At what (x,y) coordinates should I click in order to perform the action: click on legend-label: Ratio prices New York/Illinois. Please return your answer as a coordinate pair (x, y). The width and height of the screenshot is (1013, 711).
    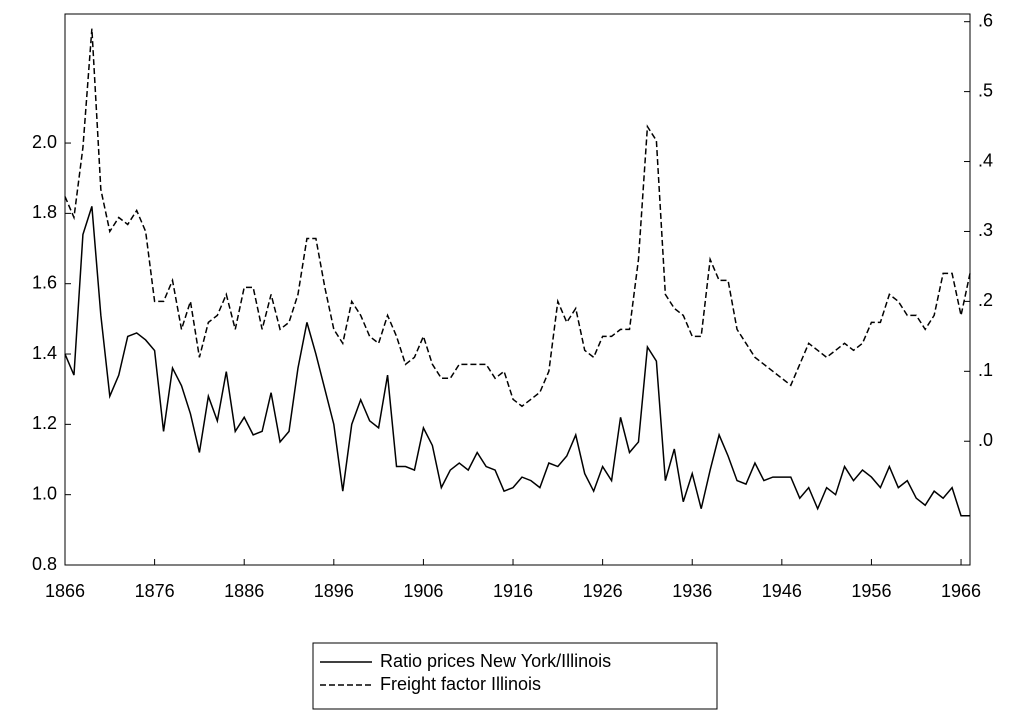
    Looking at the image, I should click on (495, 661).